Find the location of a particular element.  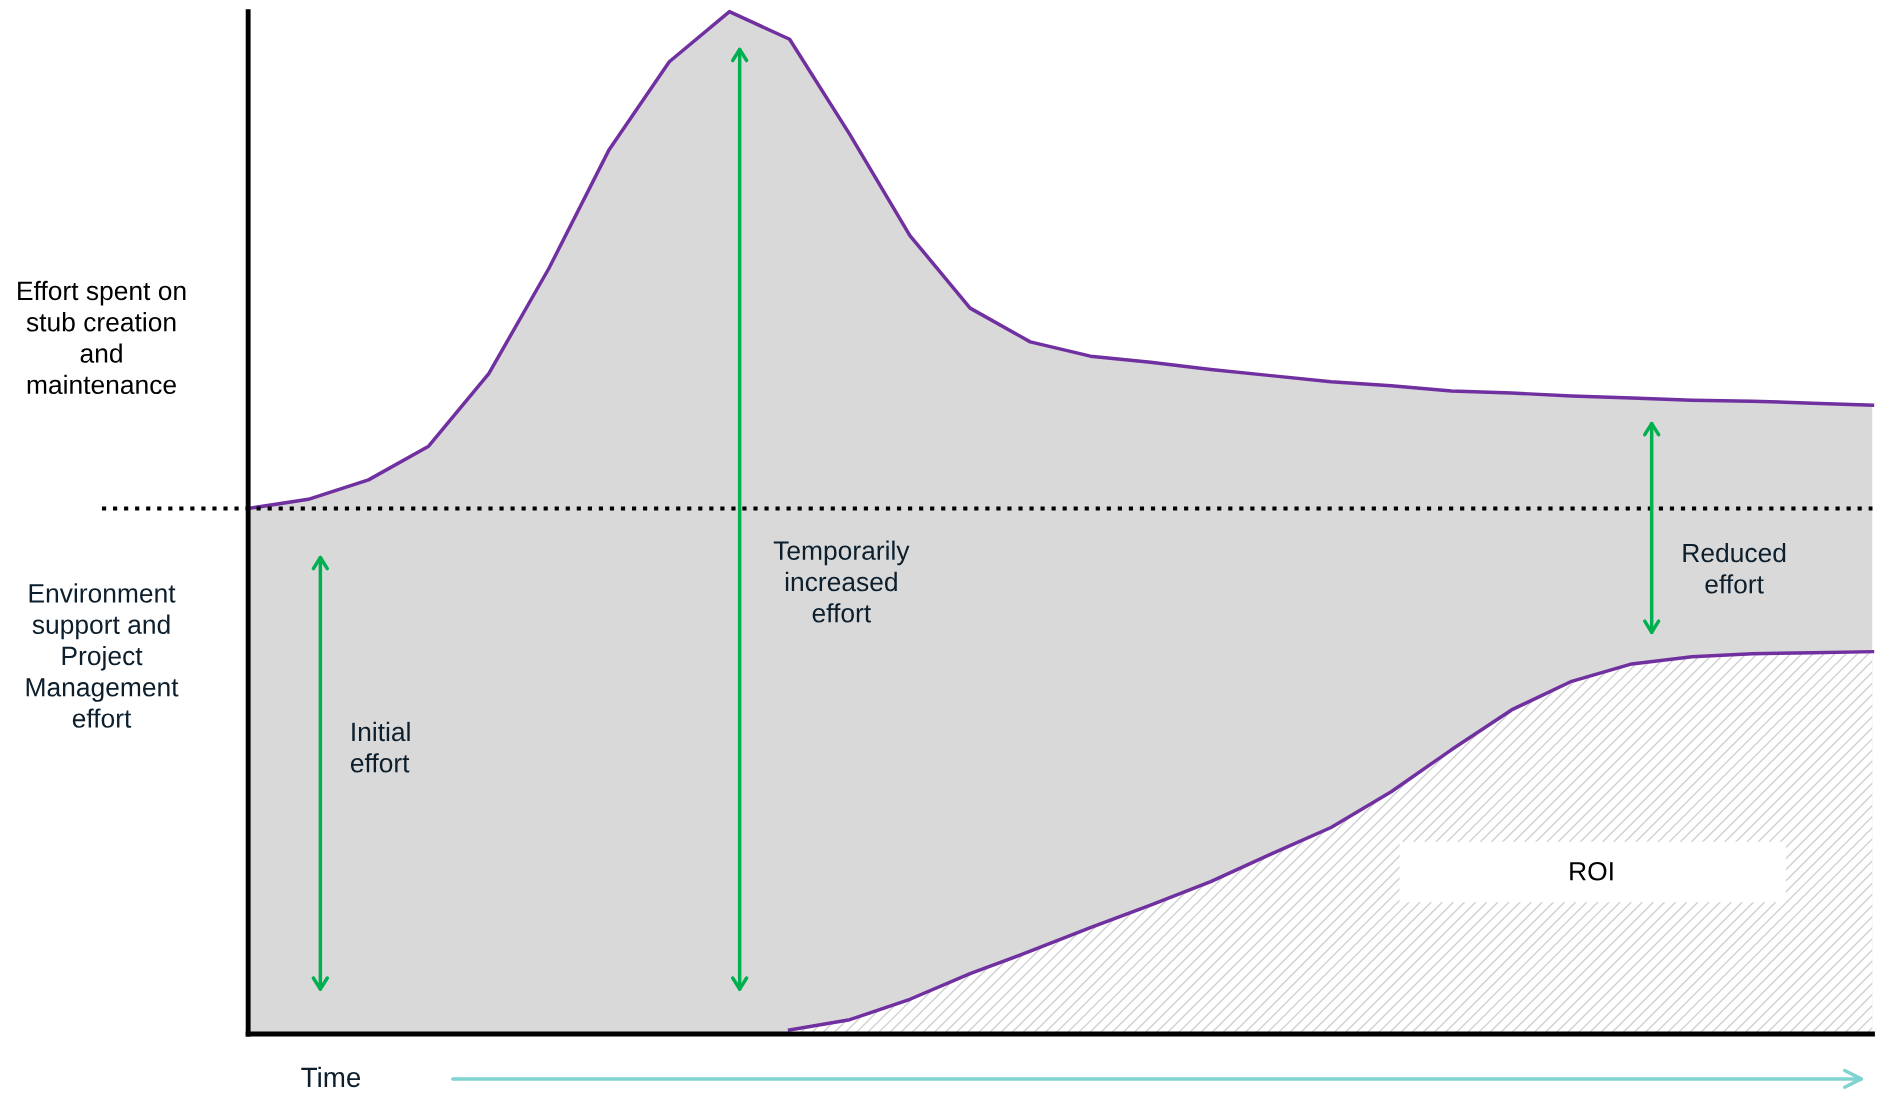

annotation: Temporarily increased effort is located at coordinates (841, 581).